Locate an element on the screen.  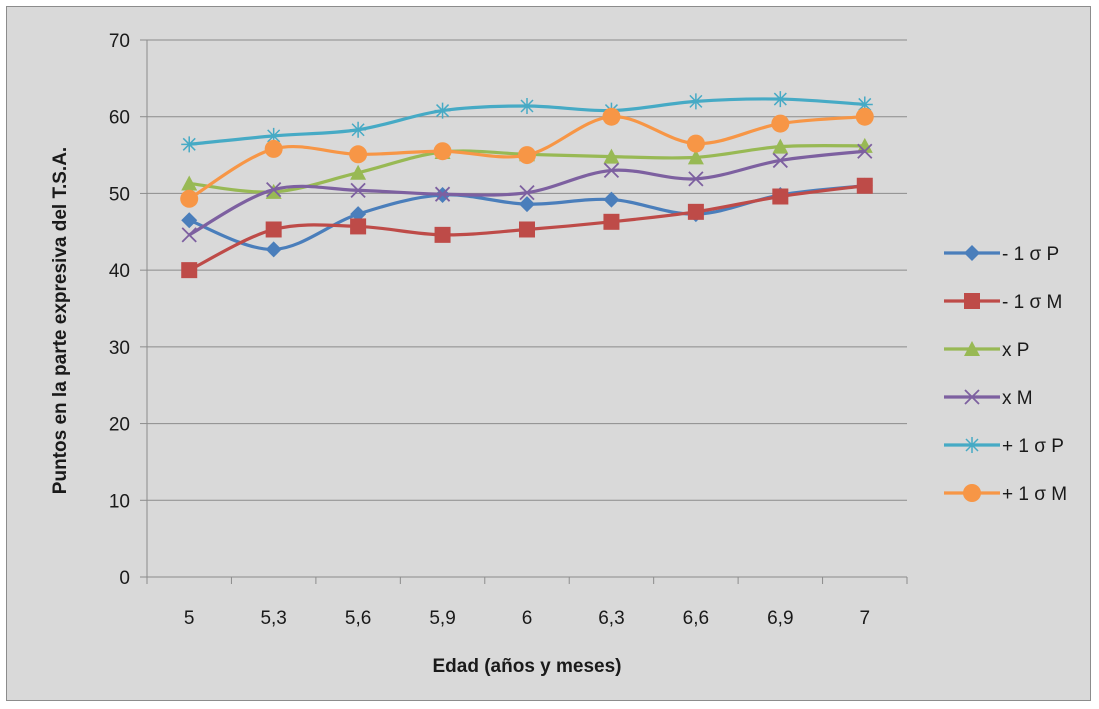
legend-label: x P is located at coordinates (1015, 350).